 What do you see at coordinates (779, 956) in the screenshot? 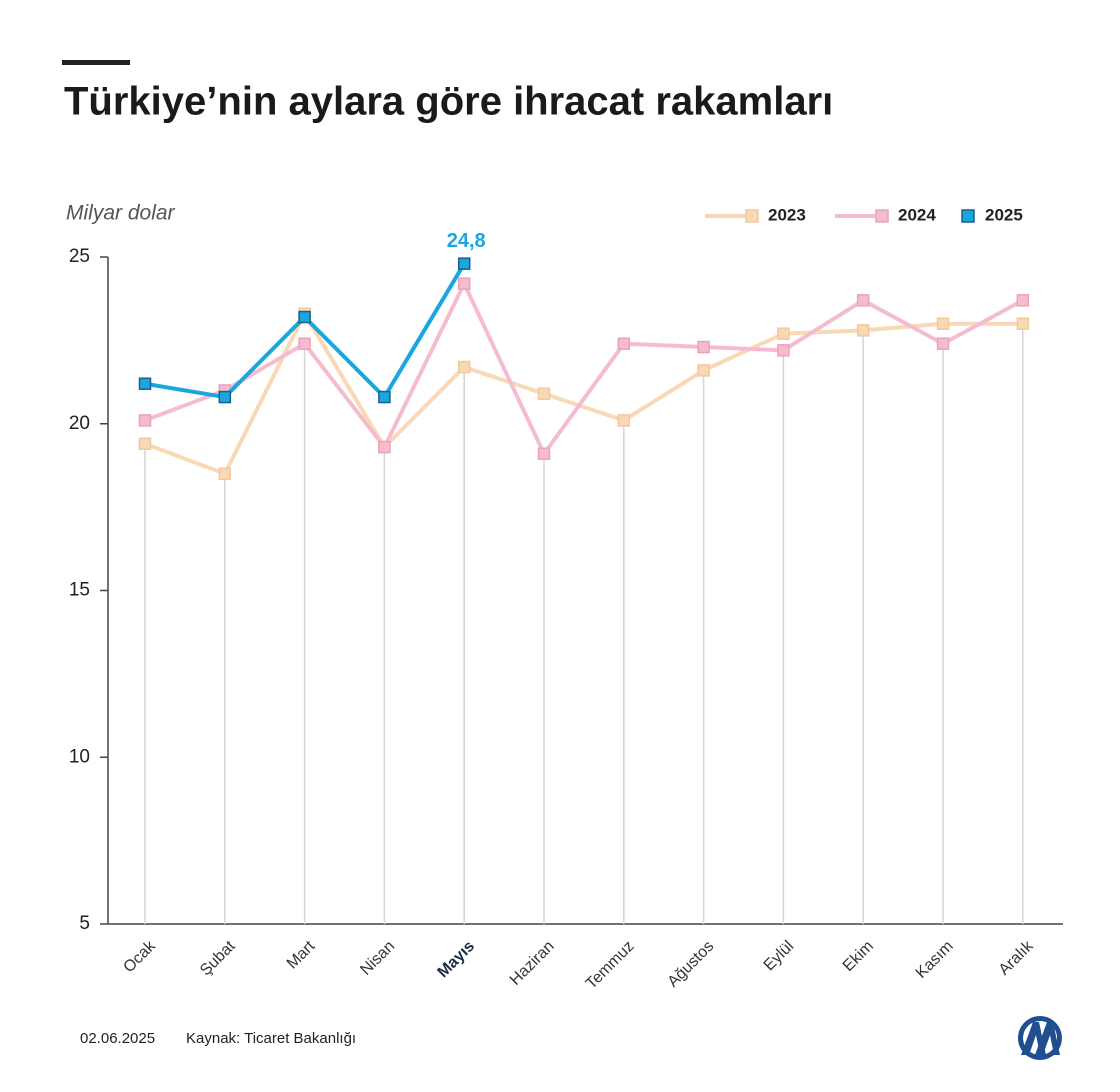
I see `x-tick-label: Eylül` at bounding box center [779, 956].